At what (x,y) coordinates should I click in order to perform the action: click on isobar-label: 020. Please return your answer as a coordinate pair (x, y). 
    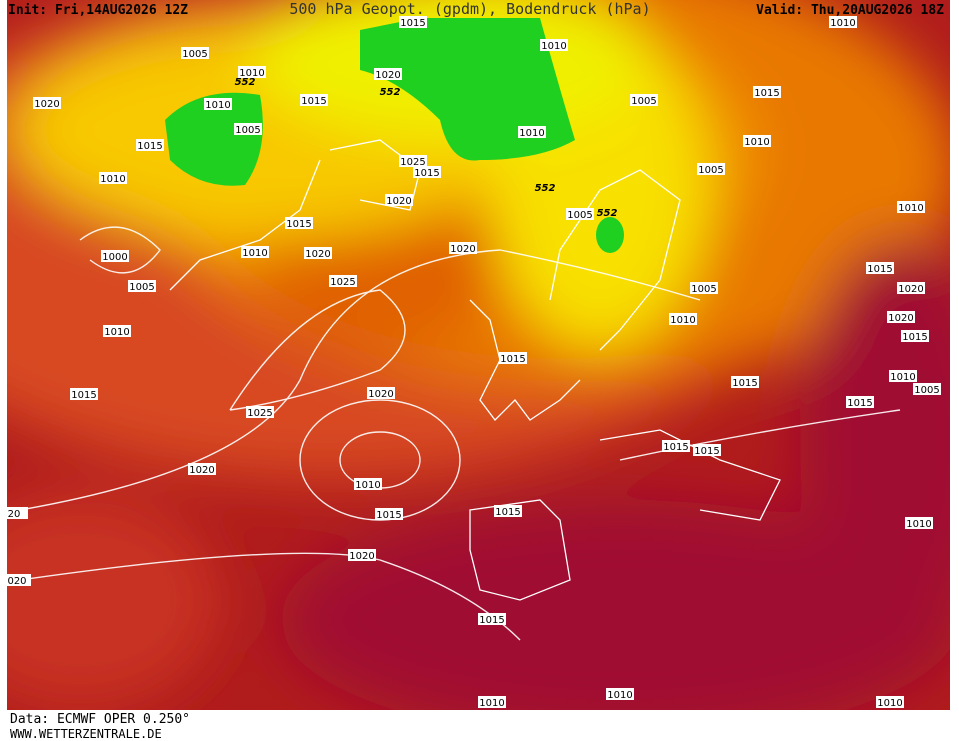
    Looking at the image, I should click on (16, 581).